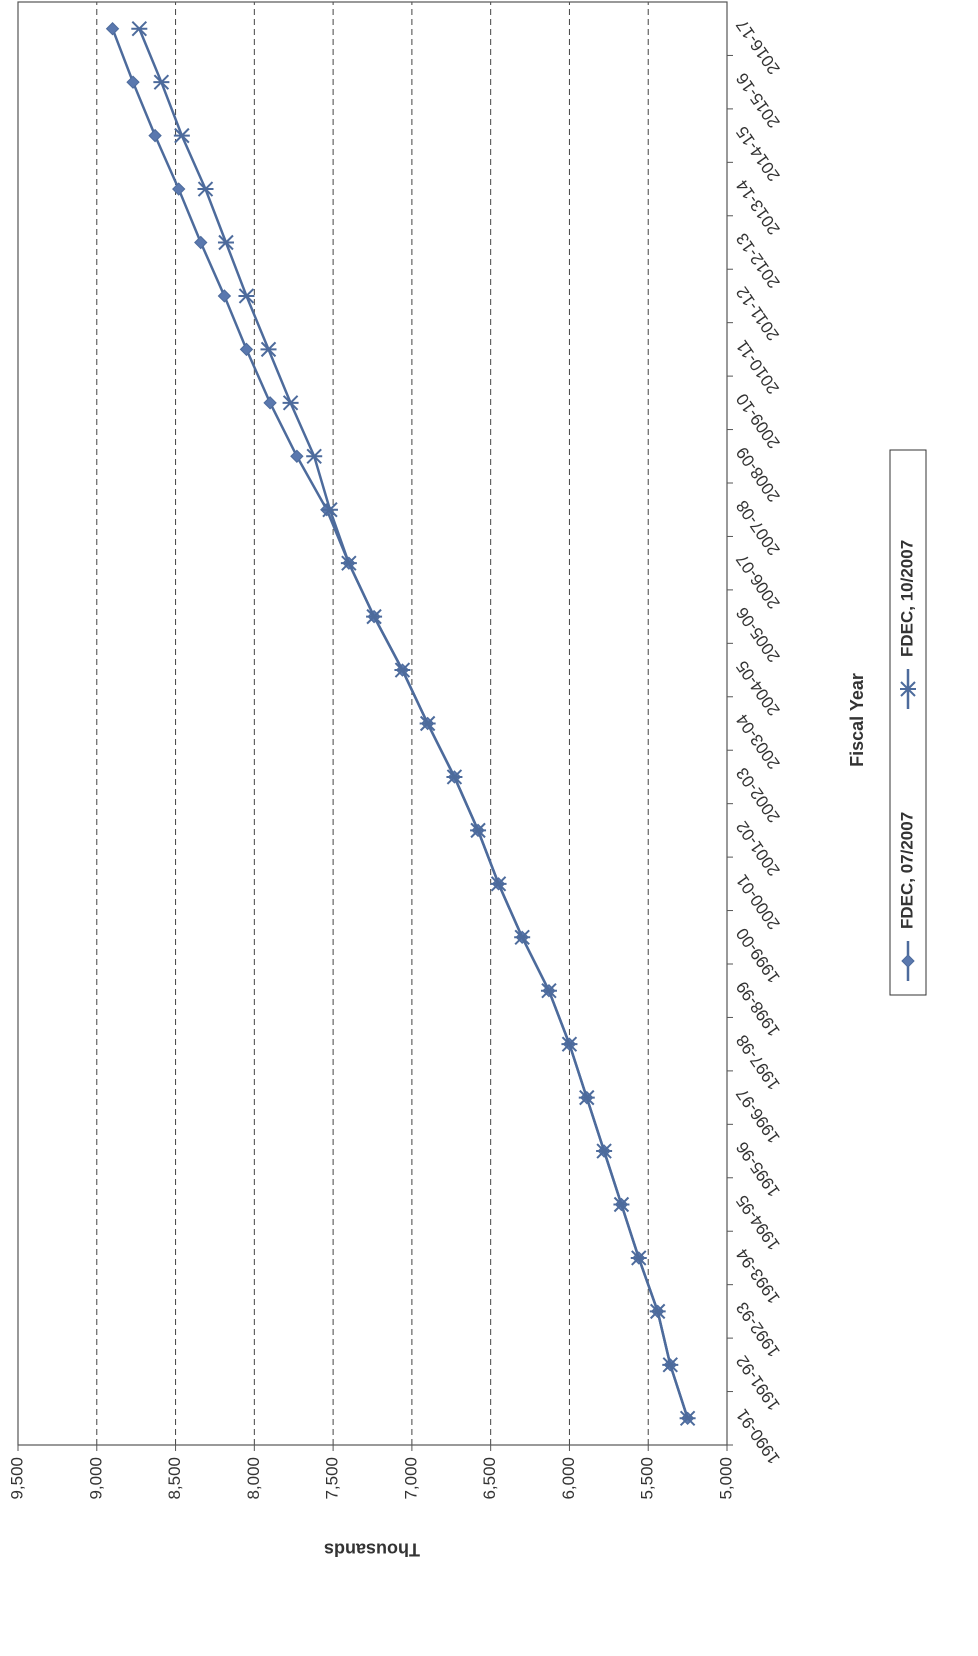 The image size is (978, 1656). Describe the element at coordinates (757, 1276) in the screenshot. I see `x-tick-label: 1993-94` at that location.